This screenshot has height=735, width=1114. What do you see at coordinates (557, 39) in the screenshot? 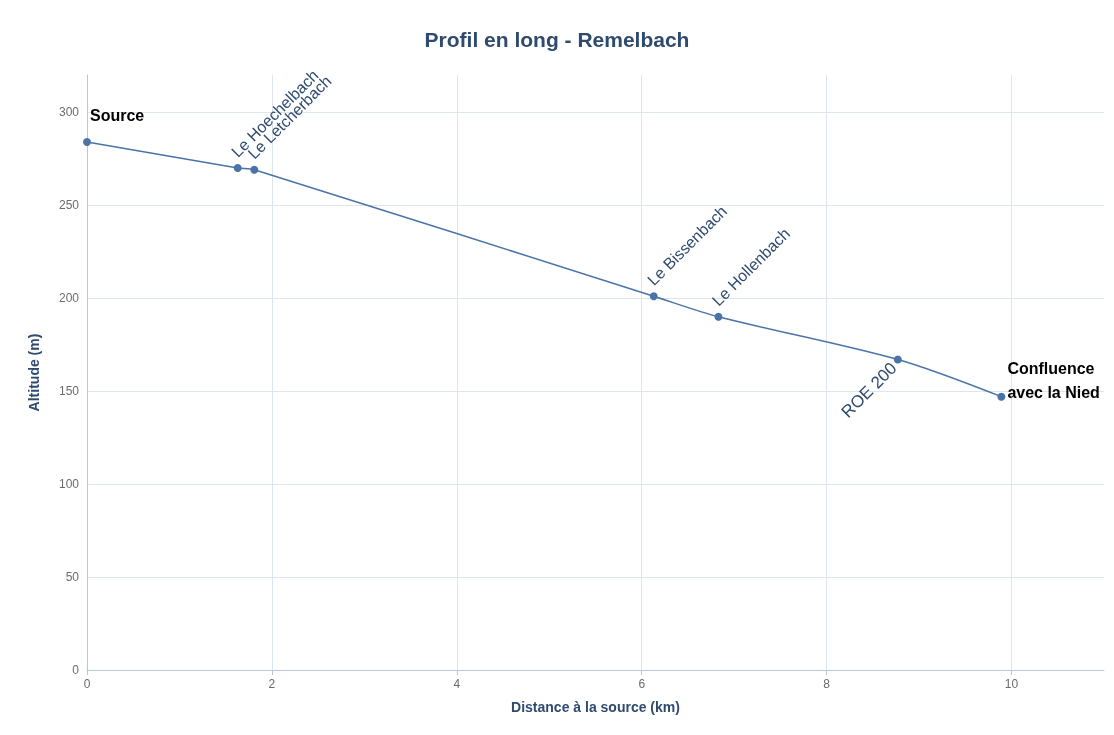
I see `chart-title: Profil en long - Remelbach` at bounding box center [557, 39].